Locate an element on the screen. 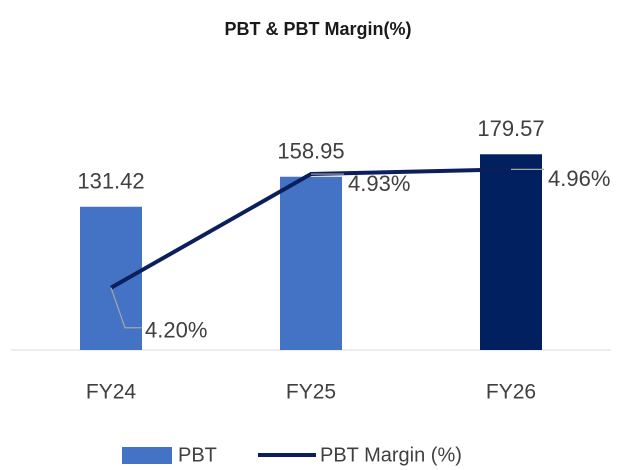 The width and height of the screenshot is (636, 470). bar-value-label: 131.42 is located at coordinates (110, 181).